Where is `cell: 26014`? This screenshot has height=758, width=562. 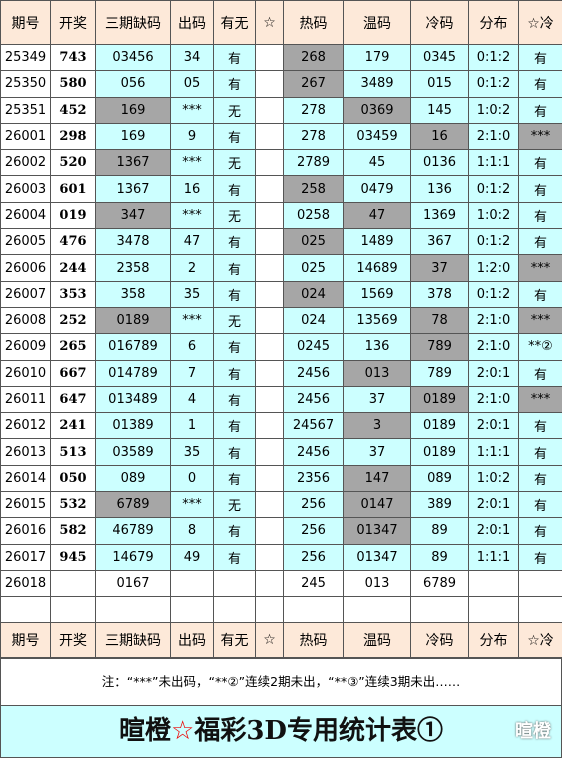 cell: 26014 is located at coordinates (25, 478).